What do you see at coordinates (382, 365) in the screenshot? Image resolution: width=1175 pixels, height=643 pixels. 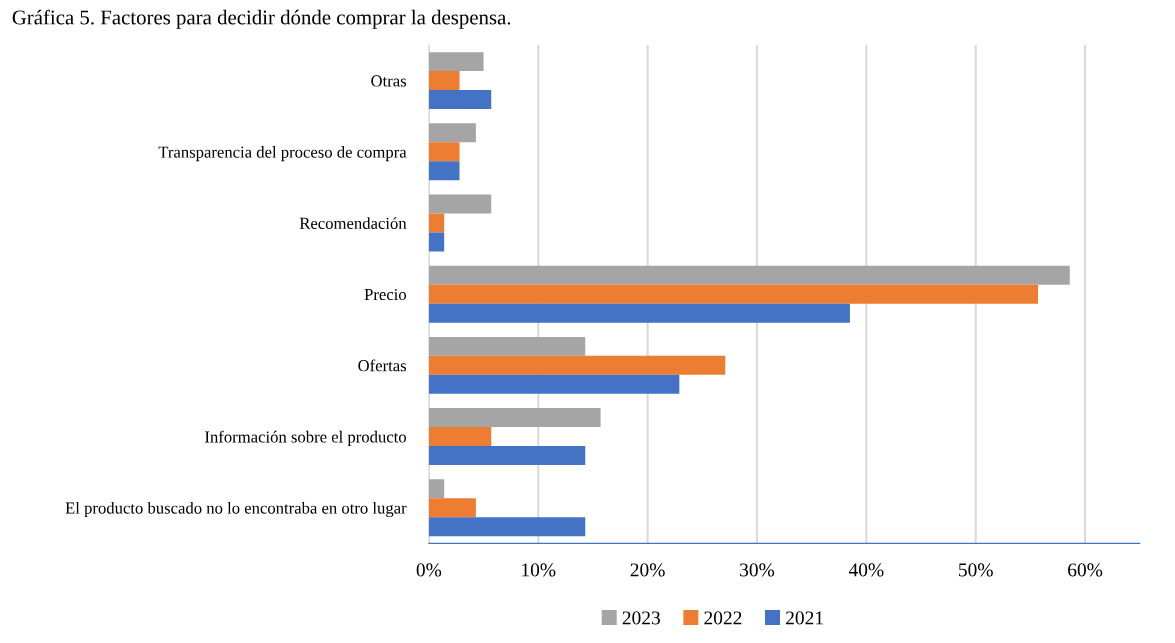 I see `y-tick-label: Ofertas` at bounding box center [382, 365].